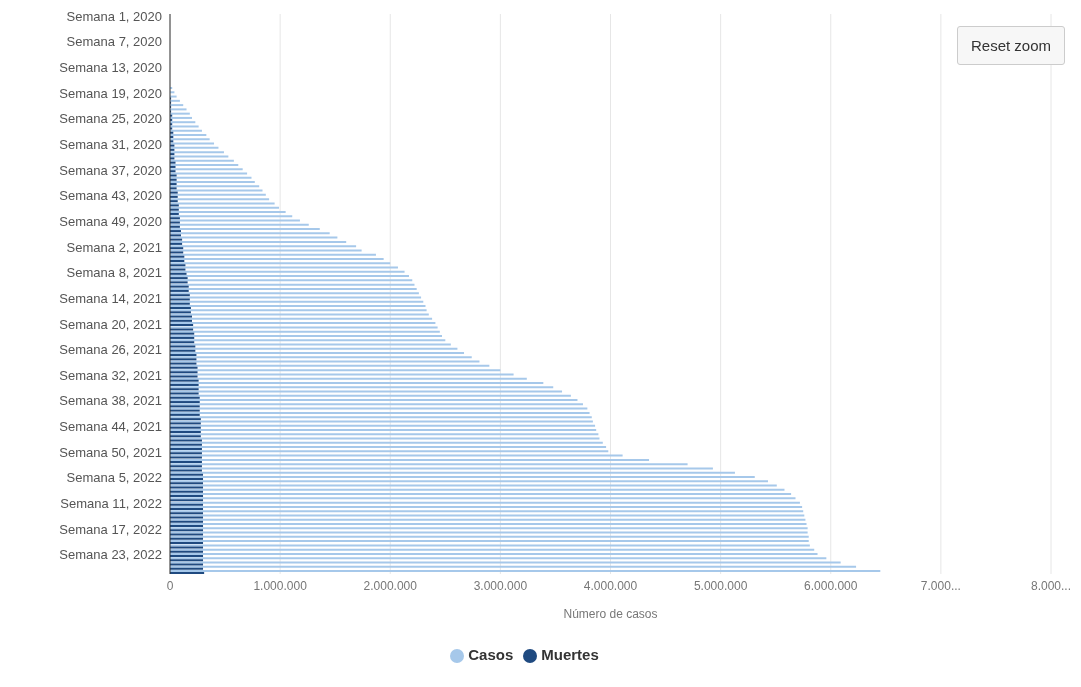  What do you see at coordinates (110, 555) in the screenshot?
I see `y-tick-label: Semana 23, 2022` at bounding box center [110, 555].